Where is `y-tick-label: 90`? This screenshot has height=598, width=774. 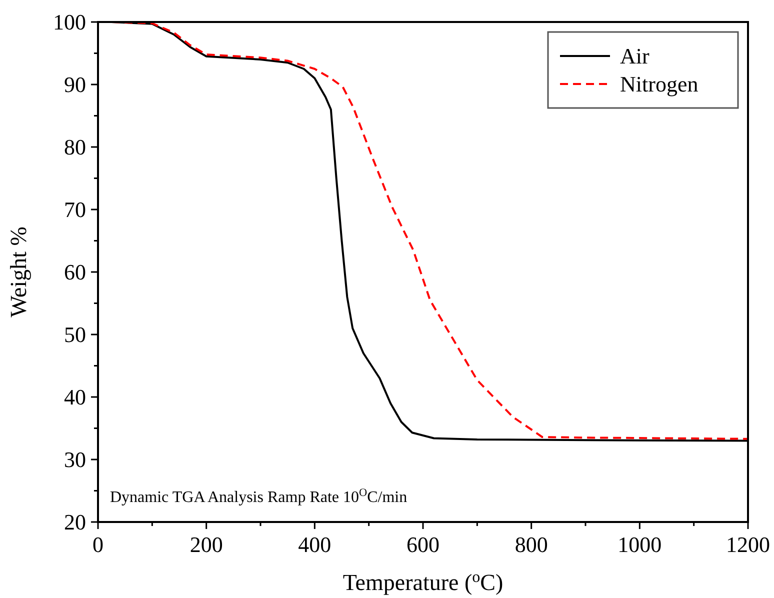 y-tick-label: 90 is located at coordinates (75, 85).